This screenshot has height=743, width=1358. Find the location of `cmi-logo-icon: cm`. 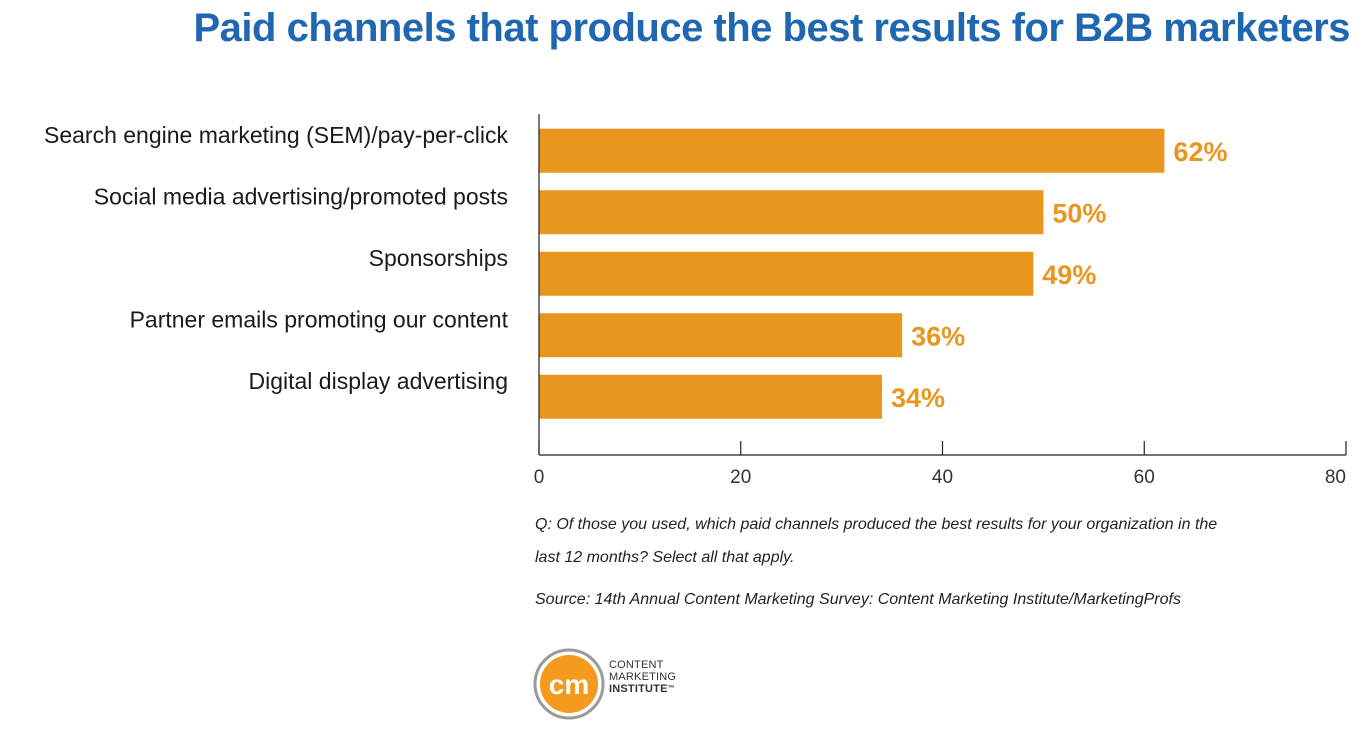

cmi-logo-icon: cm is located at coordinates (569, 684).